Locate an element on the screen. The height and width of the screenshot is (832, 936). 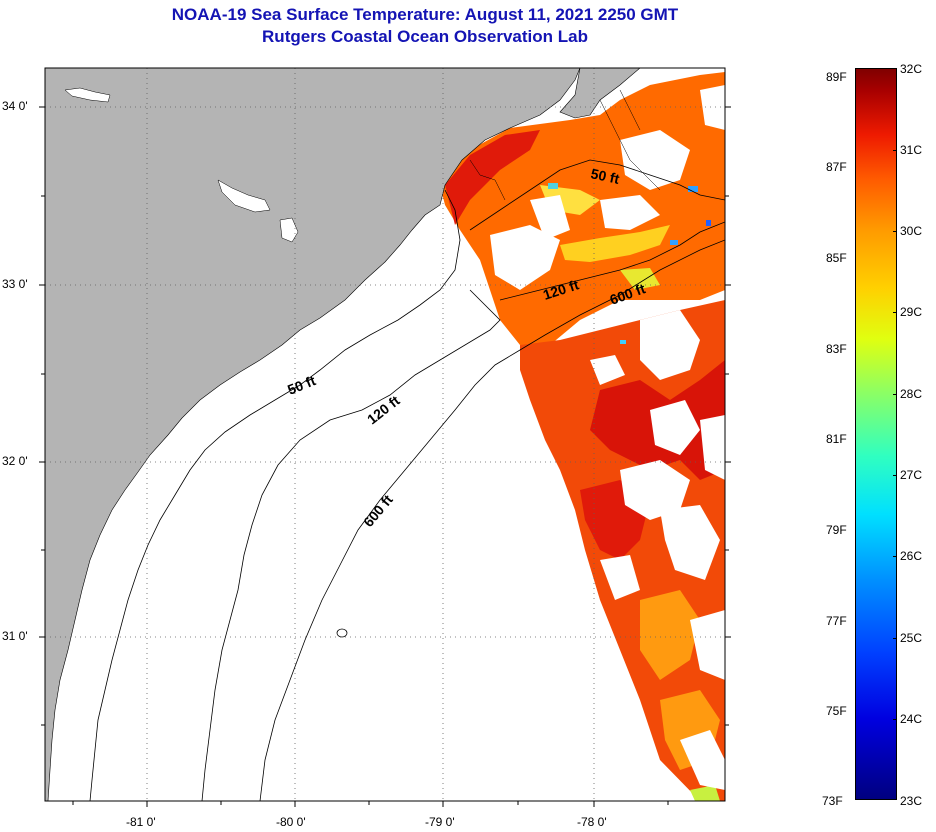
colorbar-celsius-label: 27C is located at coordinates (911, 475).